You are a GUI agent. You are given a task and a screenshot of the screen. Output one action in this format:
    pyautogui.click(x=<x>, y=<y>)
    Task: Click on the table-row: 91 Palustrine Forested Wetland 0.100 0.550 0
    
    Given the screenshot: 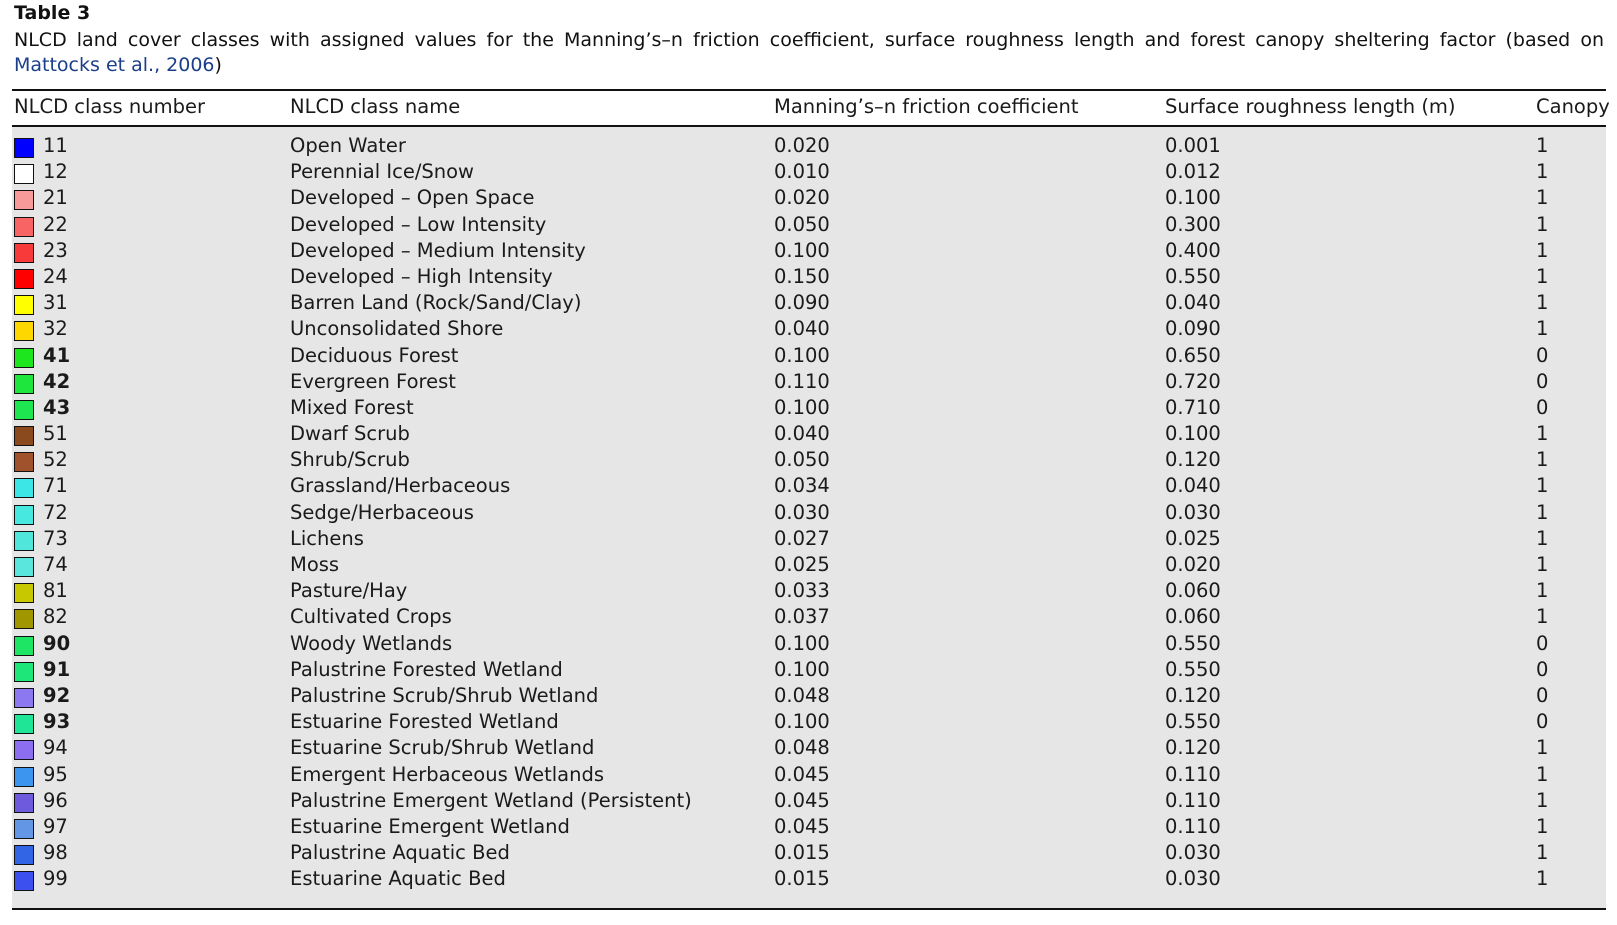 What is the action you would take?
    pyautogui.click(x=808, y=671)
    